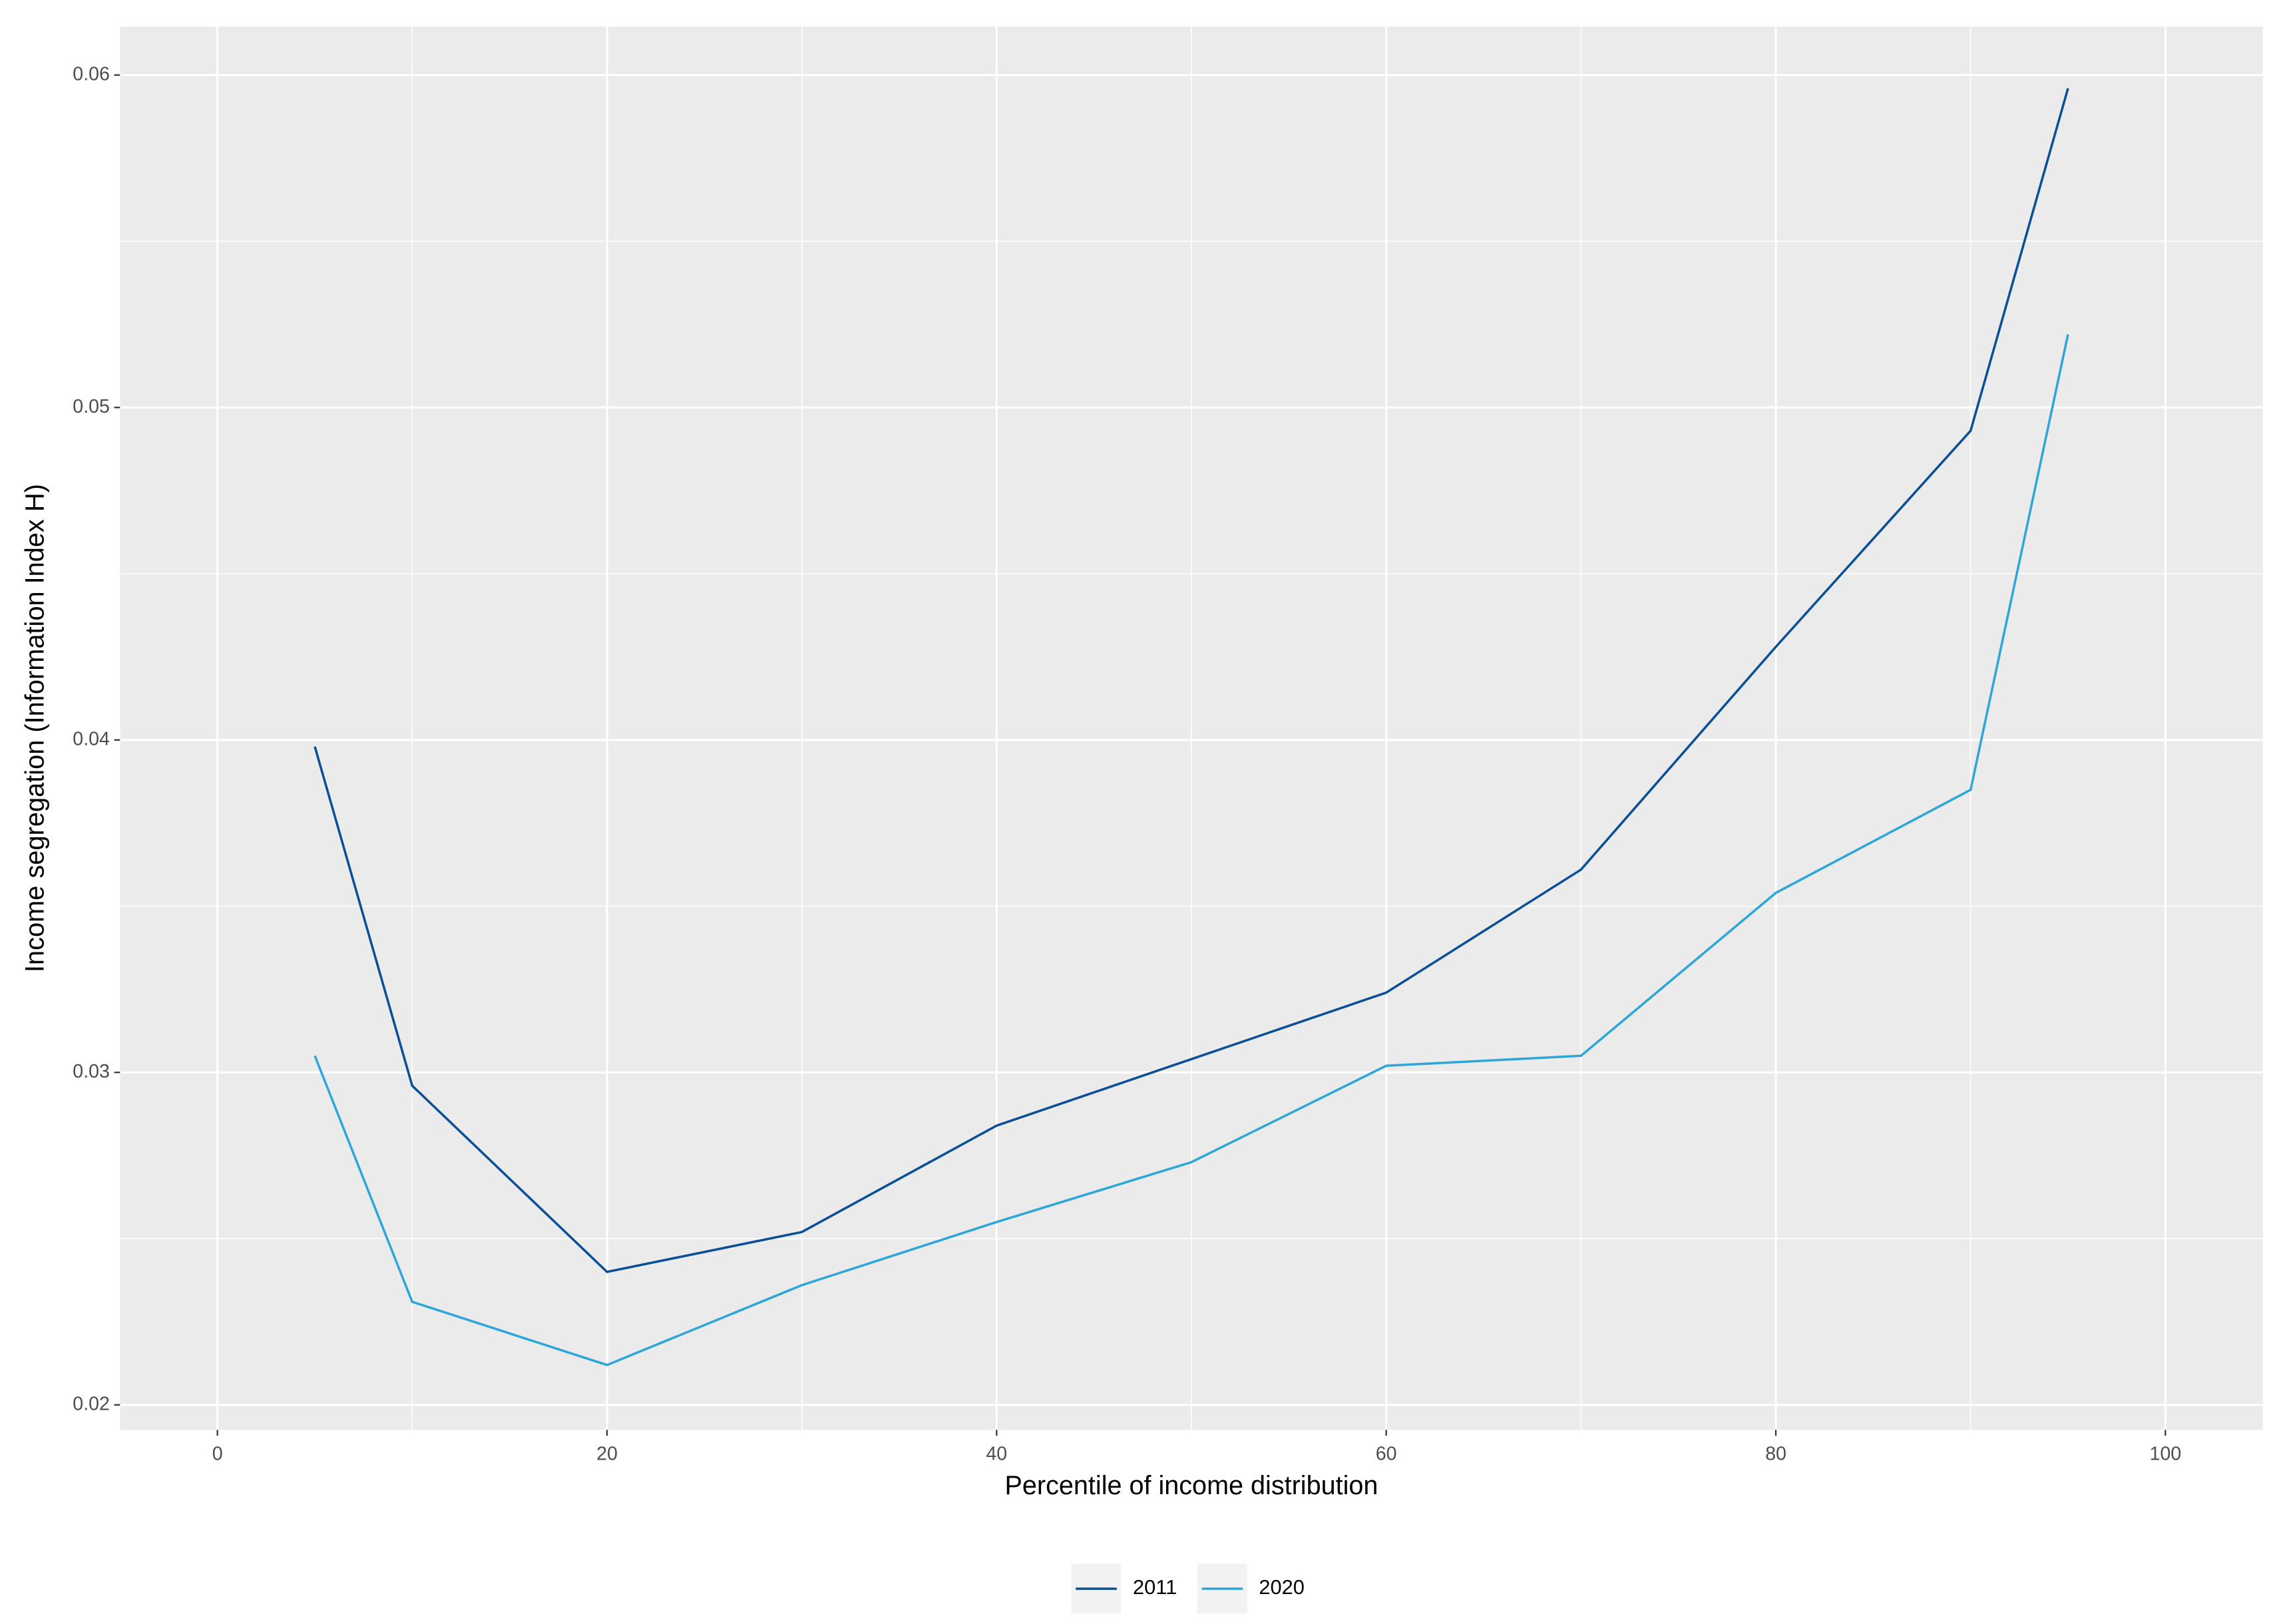  What do you see at coordinates (35, 728) in the screenshot?
I see `y-axis-title: Income segregation (Information Index H)` at bounding box center [35, 728].